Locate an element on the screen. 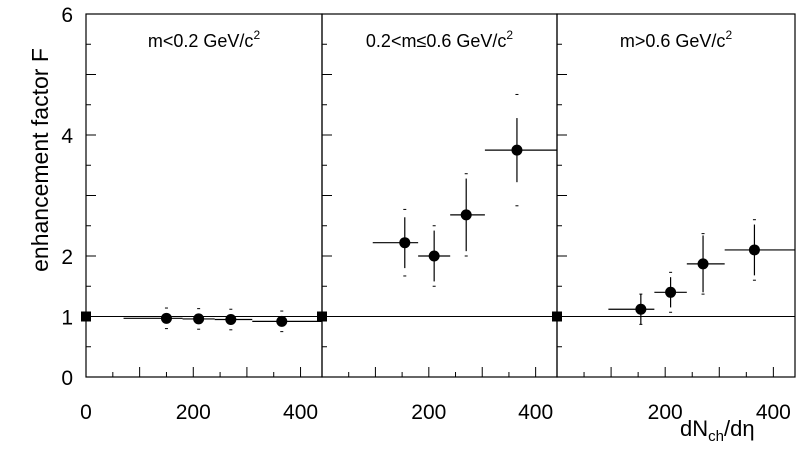  panel-2-title-sup: 2 is located at coordinates (728, 35).